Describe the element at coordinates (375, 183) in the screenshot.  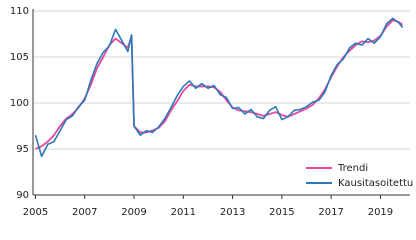
I see `legend-label: Kausitasoitettu` at that location.